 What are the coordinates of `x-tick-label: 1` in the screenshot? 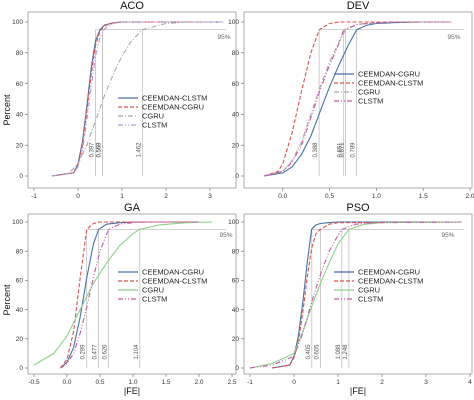 It's located at (338, 382).